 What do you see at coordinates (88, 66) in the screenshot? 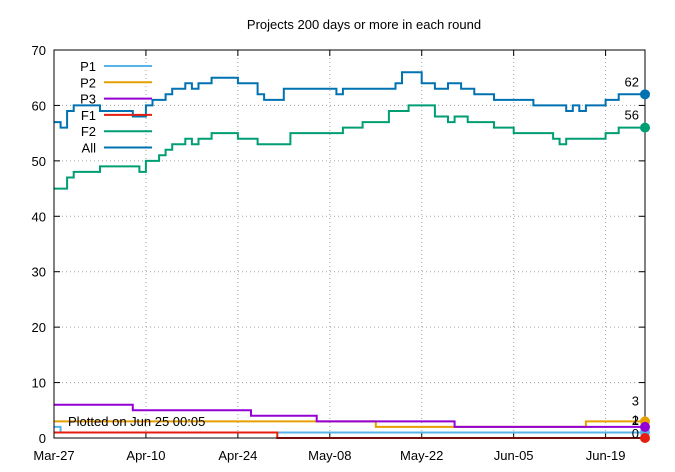
I see `legend-label-p1: P1` at bounding box center [88, 66].